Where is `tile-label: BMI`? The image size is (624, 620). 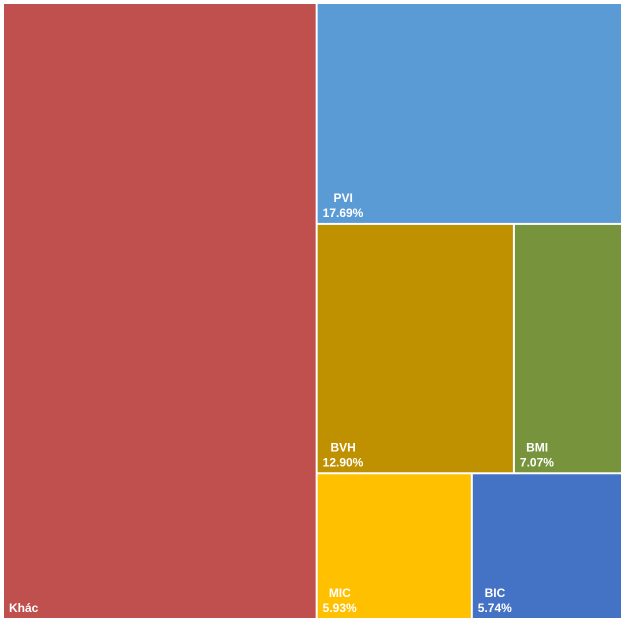
tile-label: BMI is located at coordinates (537, 447).